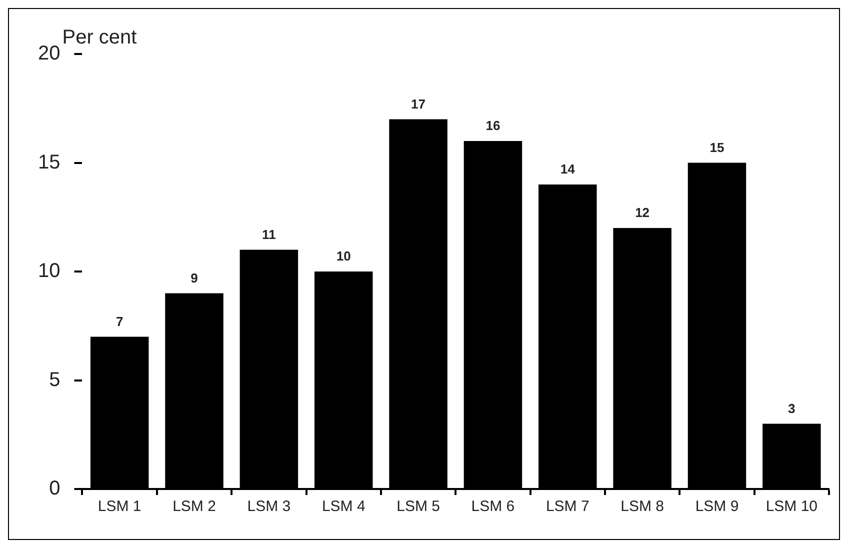 The height and width of the screenshot is (548, 848). I want to click on x-tick-label: LSM 3, so click(269, 507).